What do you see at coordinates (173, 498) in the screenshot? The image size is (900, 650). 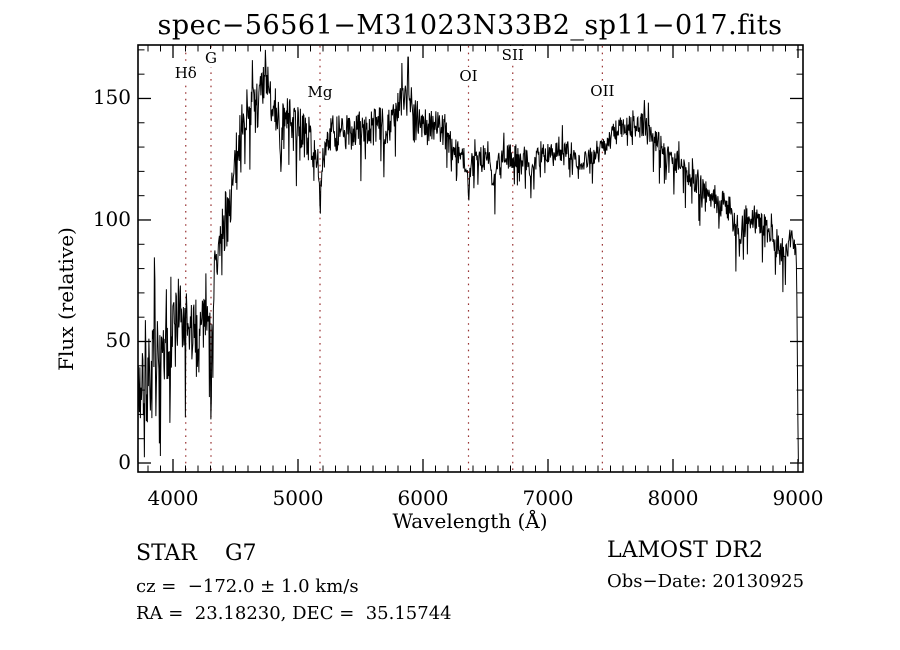 I see `x-tick-label: 4000` at bounding box center [173, 498].